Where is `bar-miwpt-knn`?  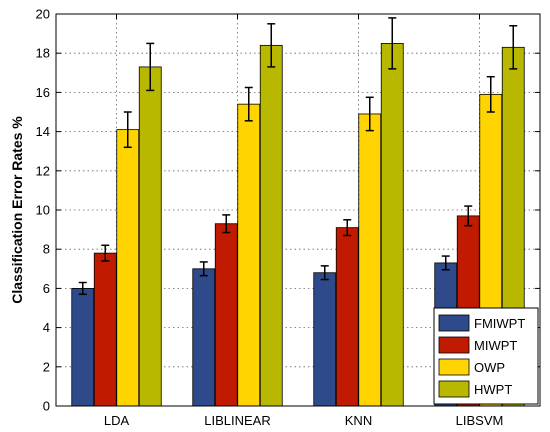 bar-miwpt-knn is located at coordinates (347, 317).